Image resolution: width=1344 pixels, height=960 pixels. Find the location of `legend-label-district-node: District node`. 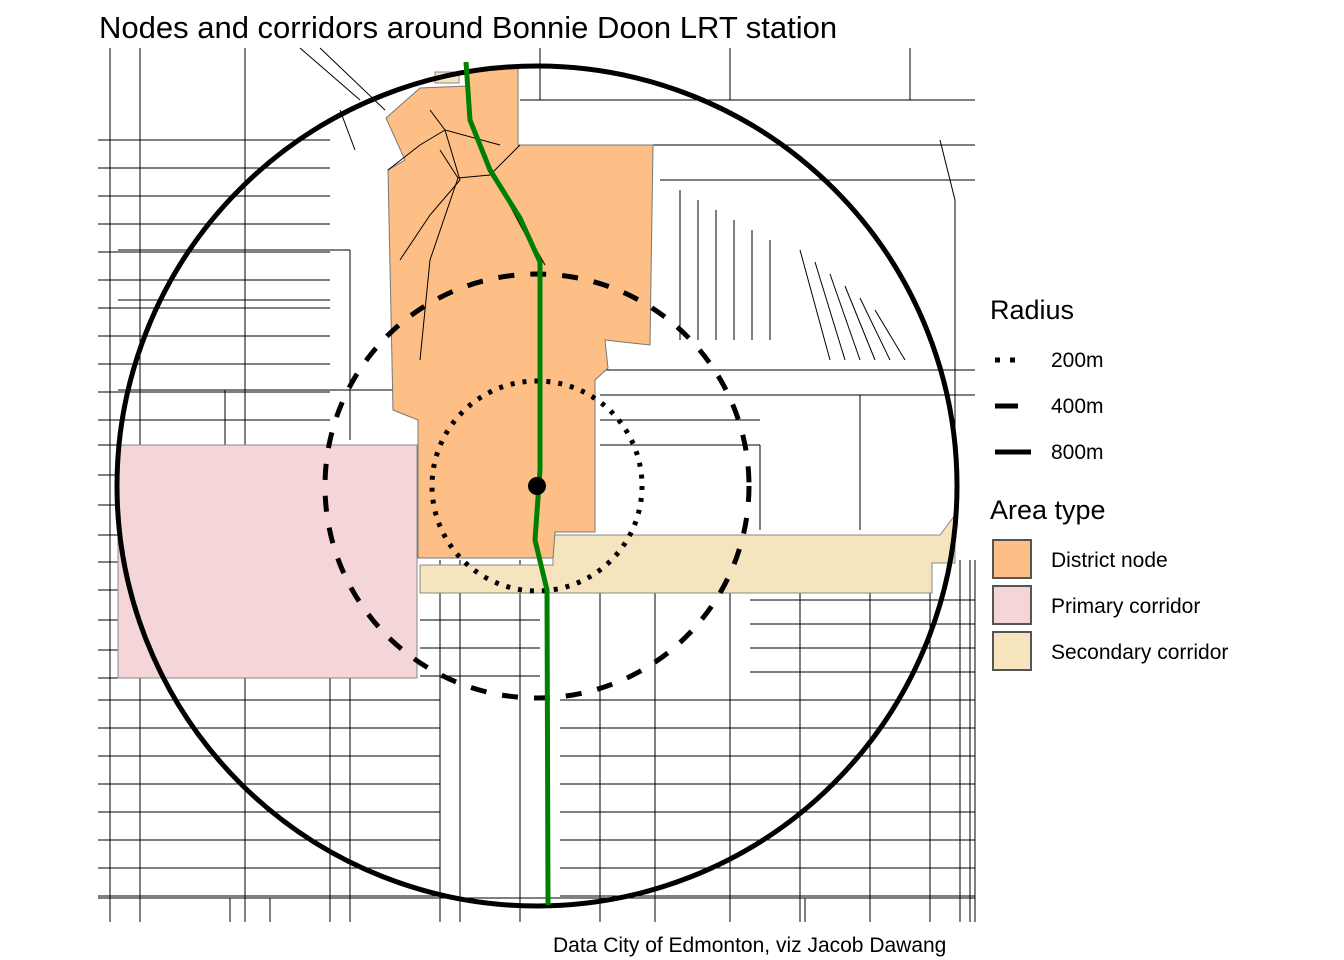

legend-label-district-node: District node is located at coordinates (1109, 560).